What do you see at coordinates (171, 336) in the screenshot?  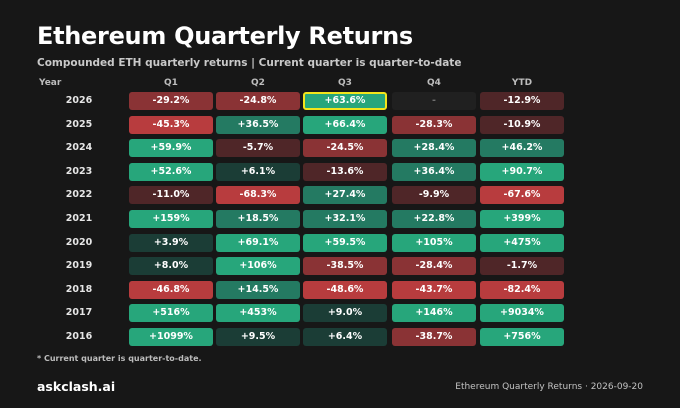 I see `return-cell-2016-q1: +1099%` at bounding box center [171, 336].